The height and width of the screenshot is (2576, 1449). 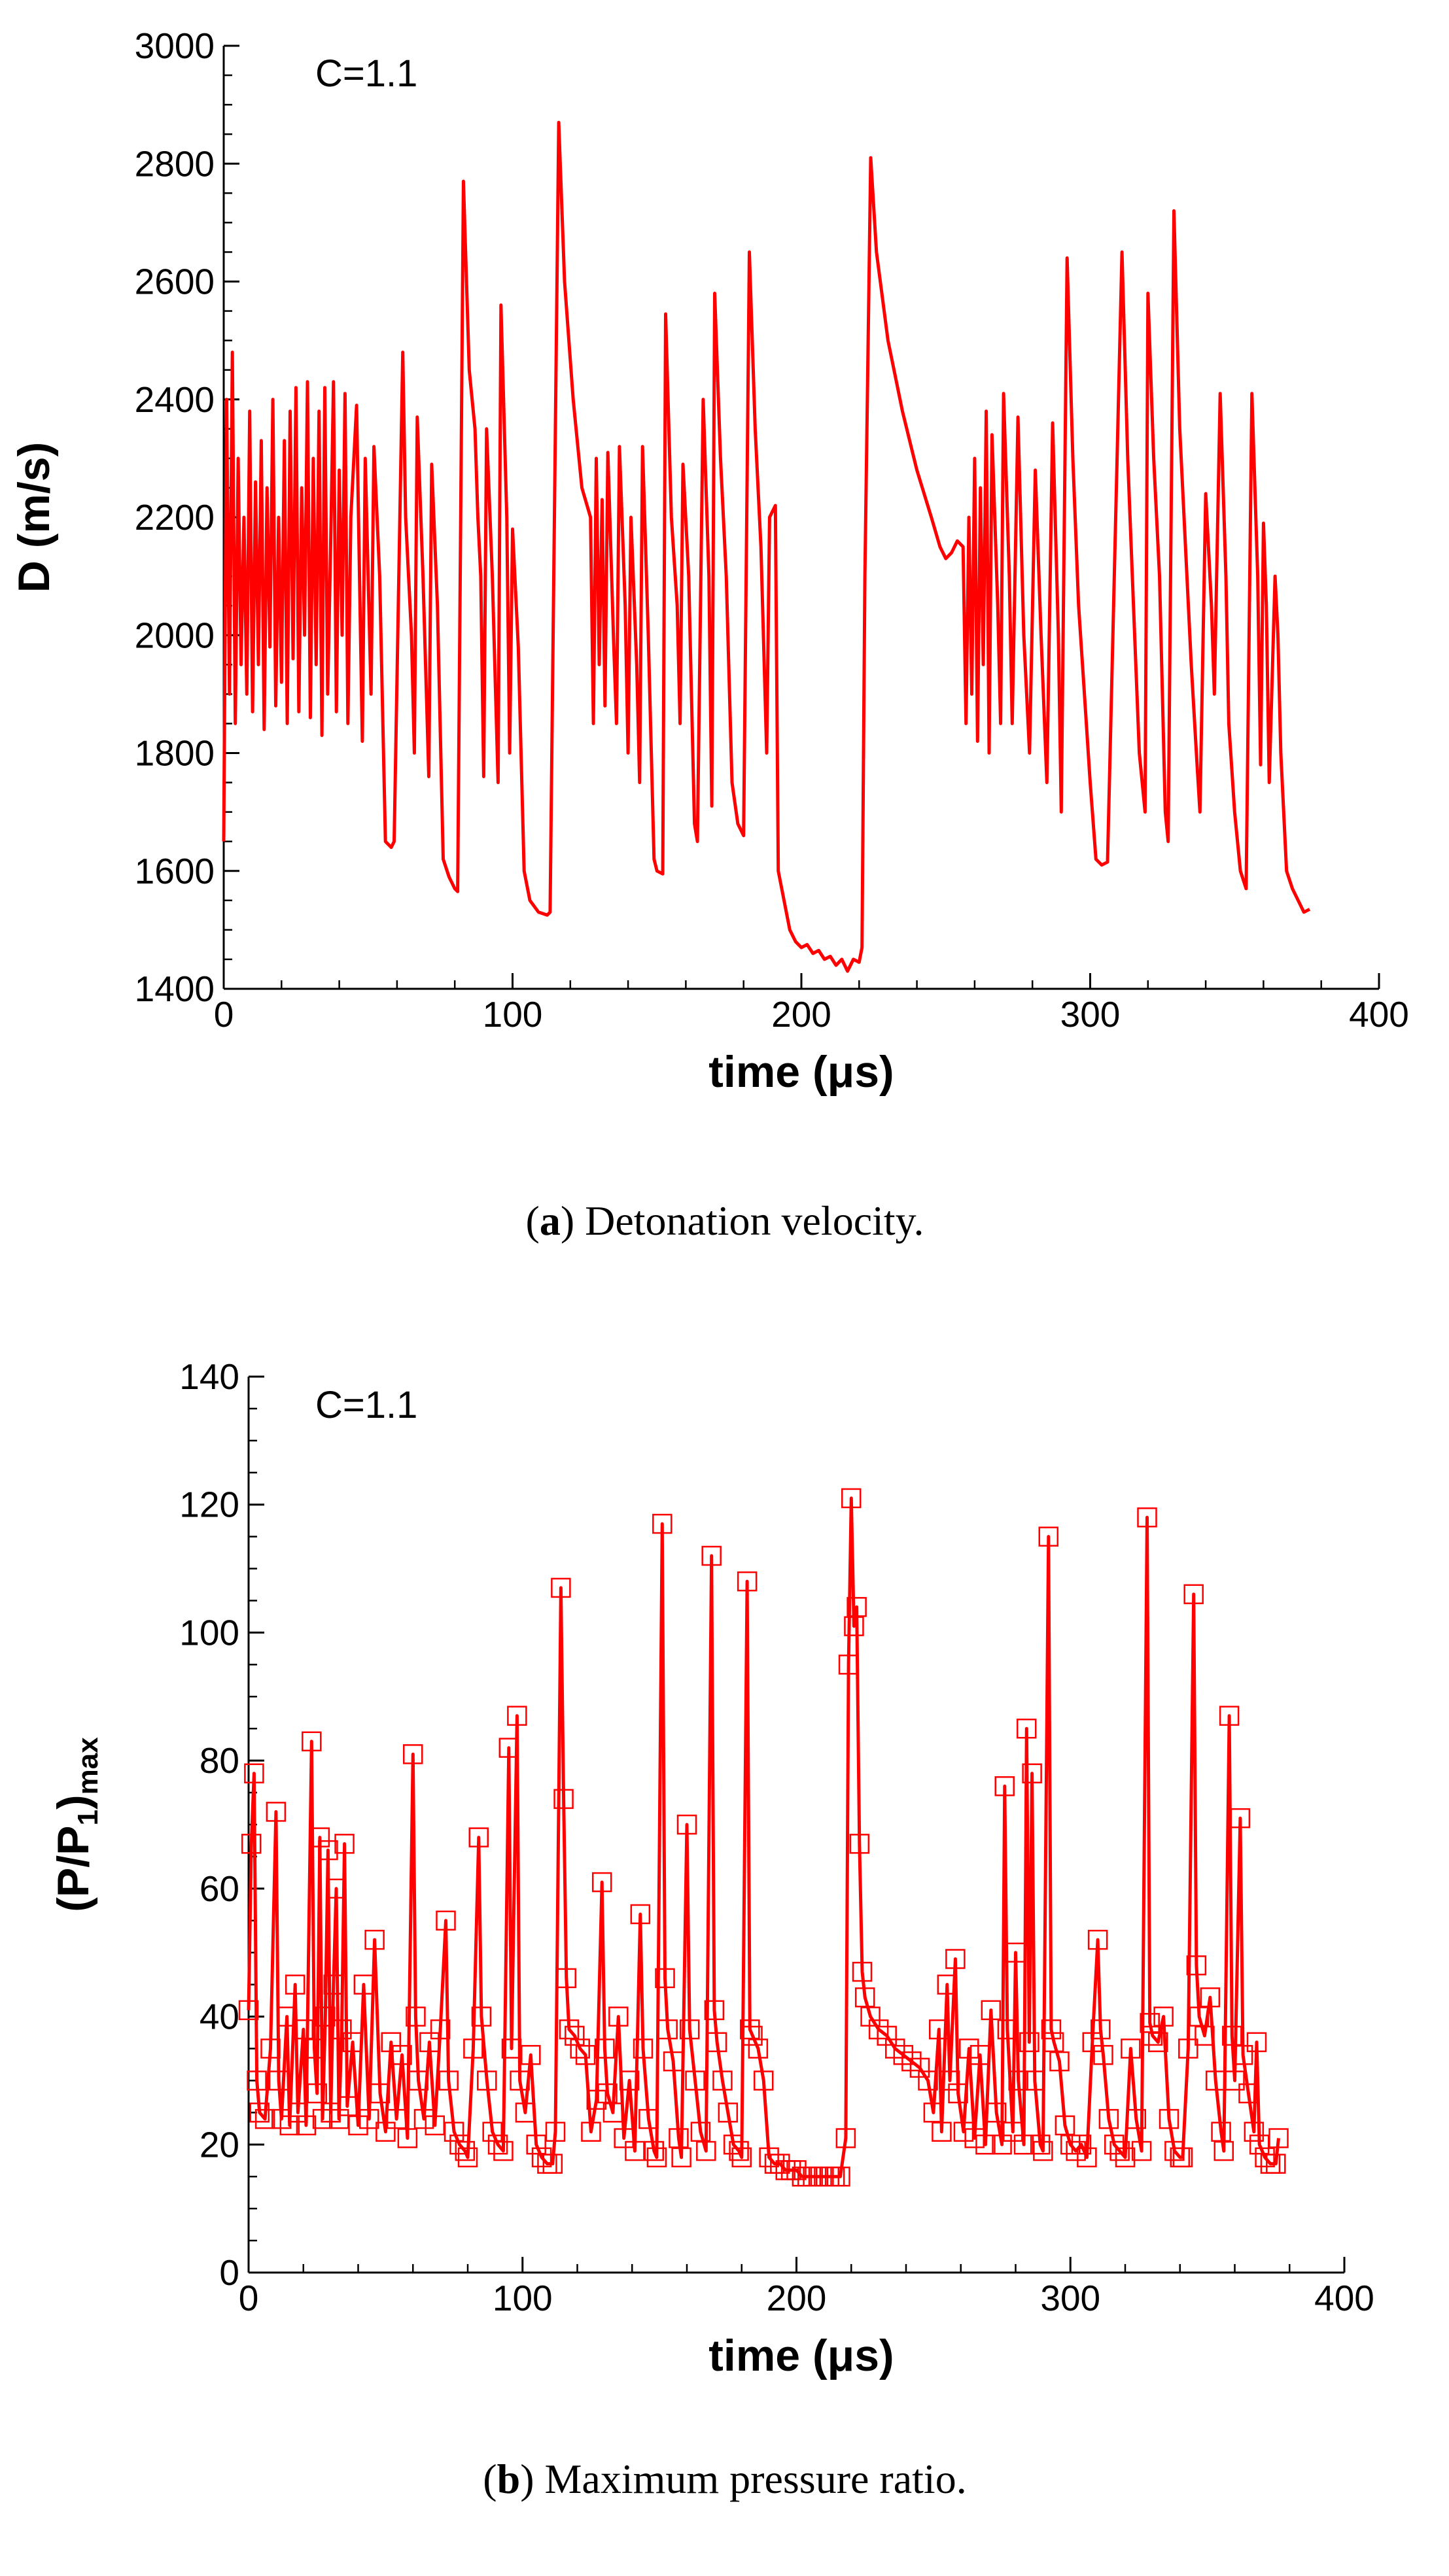 What do you see at coordinates (209, 1377) in the screenshot?
I see `y-tick-label: 140` at bounding box center [209, 1377].